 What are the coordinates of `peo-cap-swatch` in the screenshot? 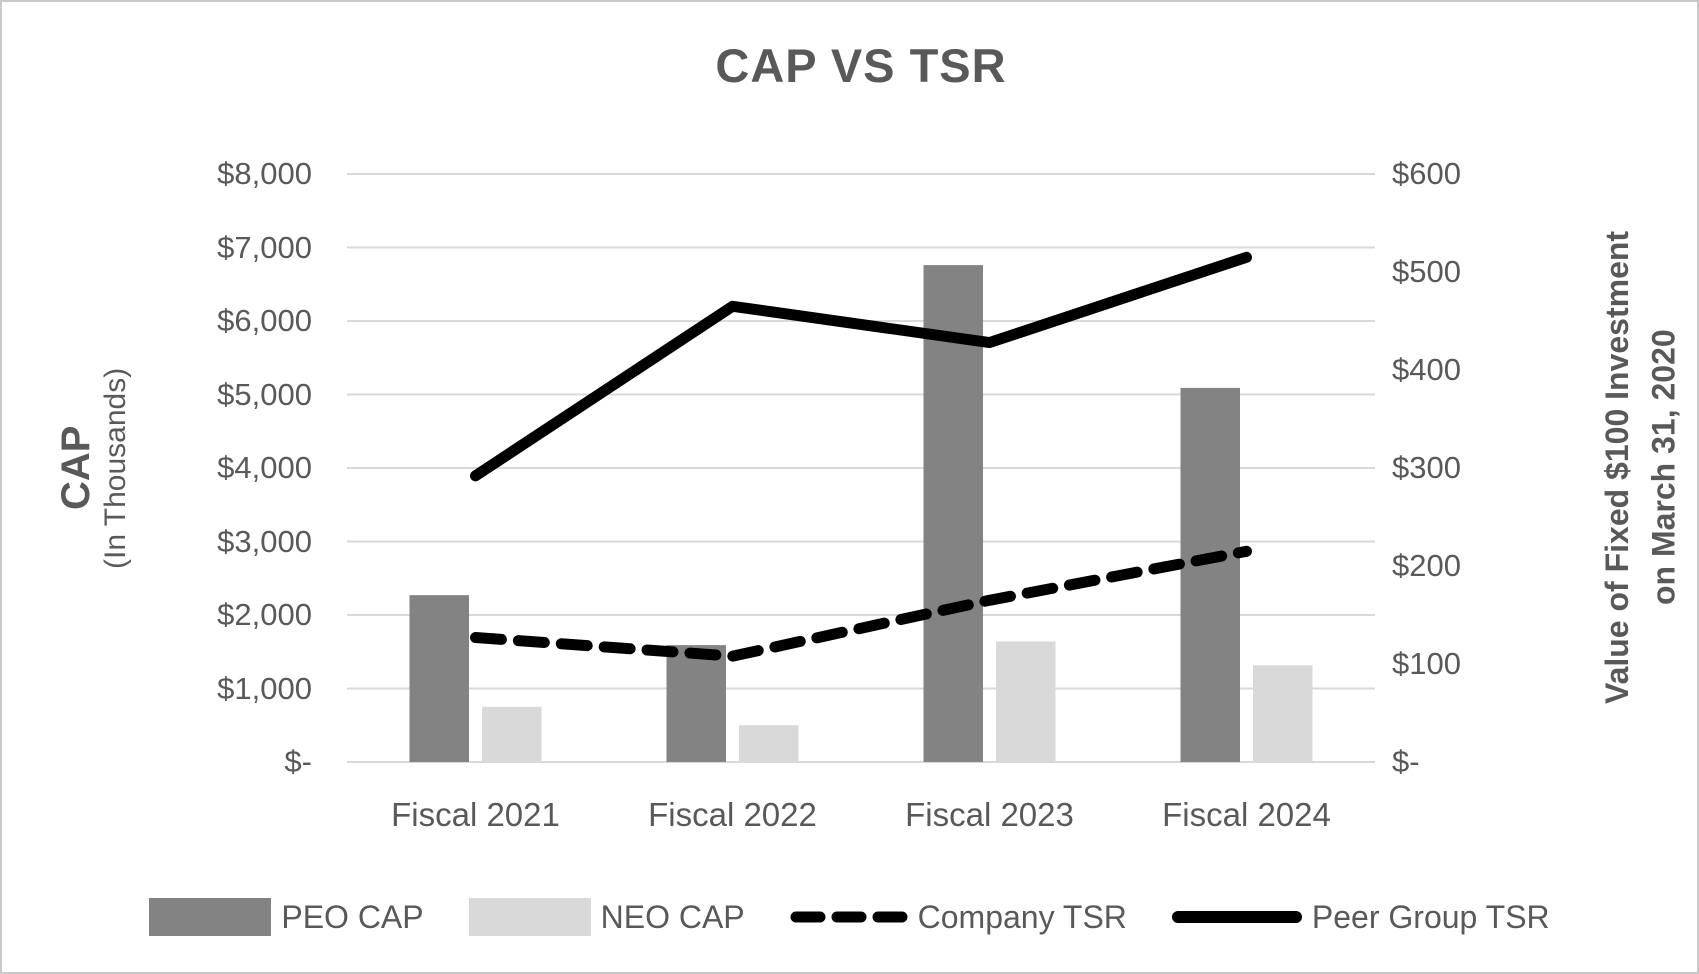 It's located at (210, 917).